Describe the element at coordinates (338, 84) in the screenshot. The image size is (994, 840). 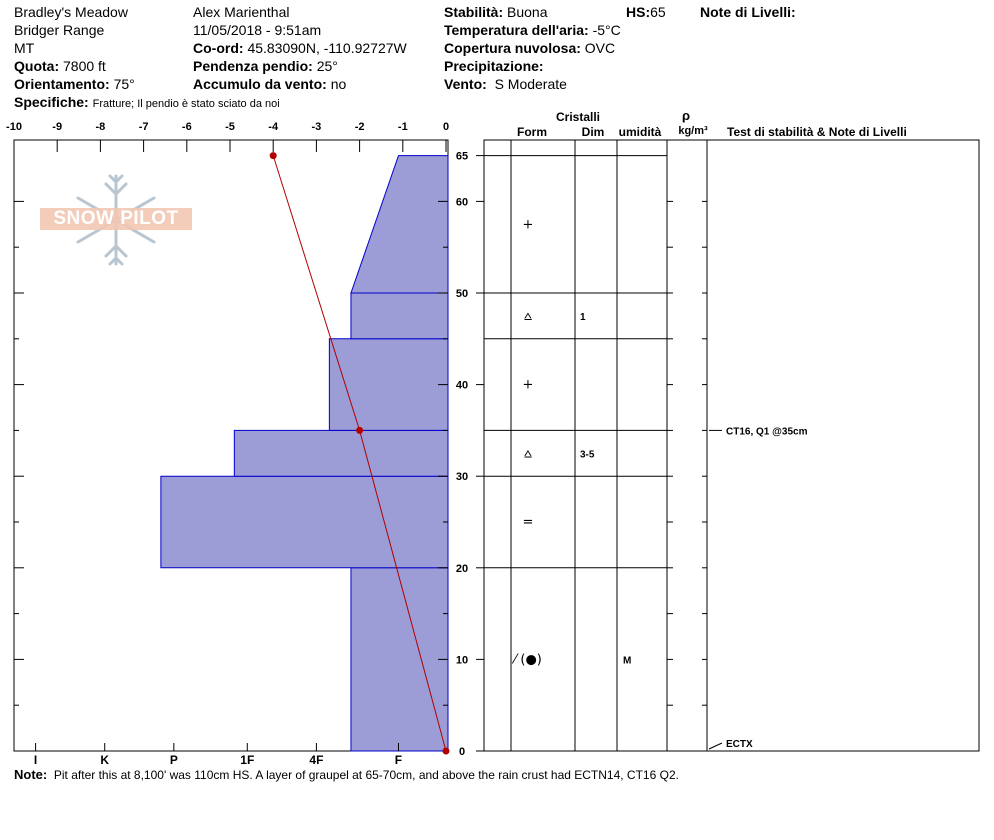
I see `wind-load-value: no` at that location.